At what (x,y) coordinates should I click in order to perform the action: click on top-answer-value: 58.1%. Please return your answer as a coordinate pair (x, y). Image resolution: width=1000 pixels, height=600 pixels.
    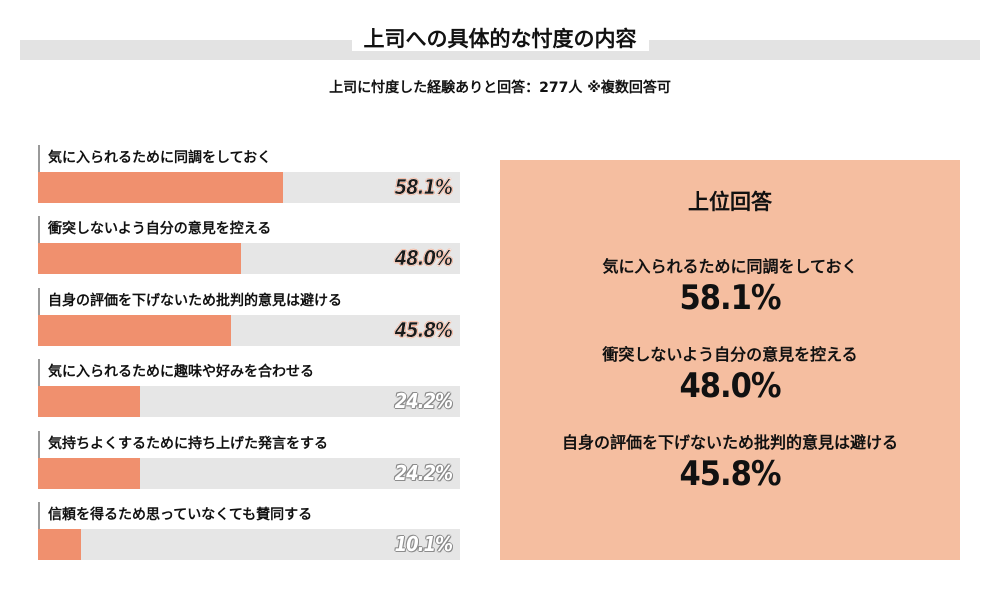
    Looking at the image, I should click on (730, 298).